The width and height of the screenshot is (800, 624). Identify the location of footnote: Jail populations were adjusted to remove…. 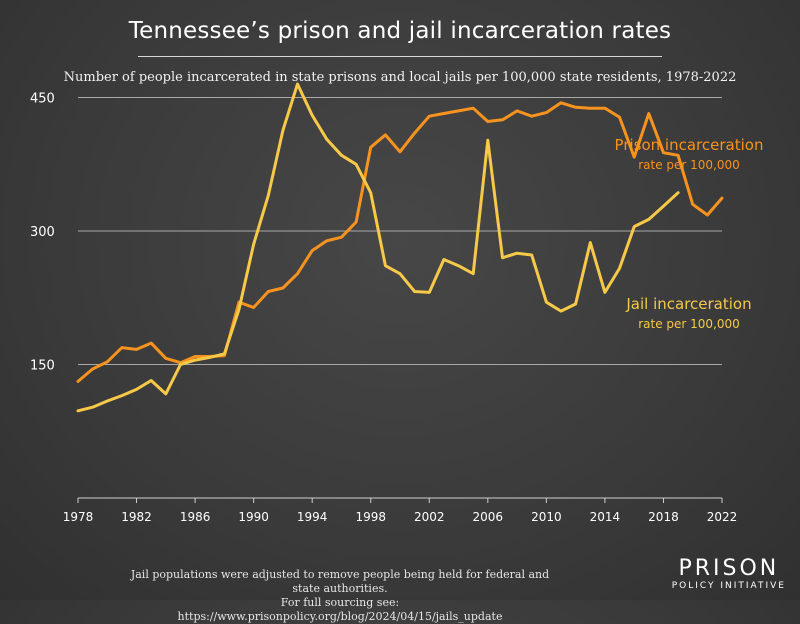
(340, 596).